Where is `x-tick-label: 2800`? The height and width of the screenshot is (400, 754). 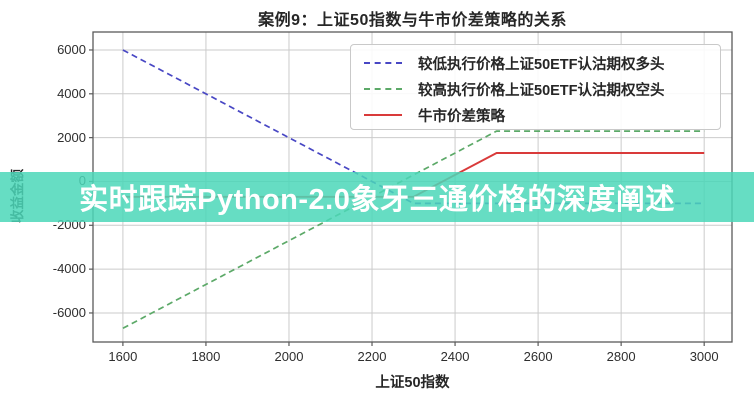 x-tick-label: 2800 is located at coordinates (621, 356).